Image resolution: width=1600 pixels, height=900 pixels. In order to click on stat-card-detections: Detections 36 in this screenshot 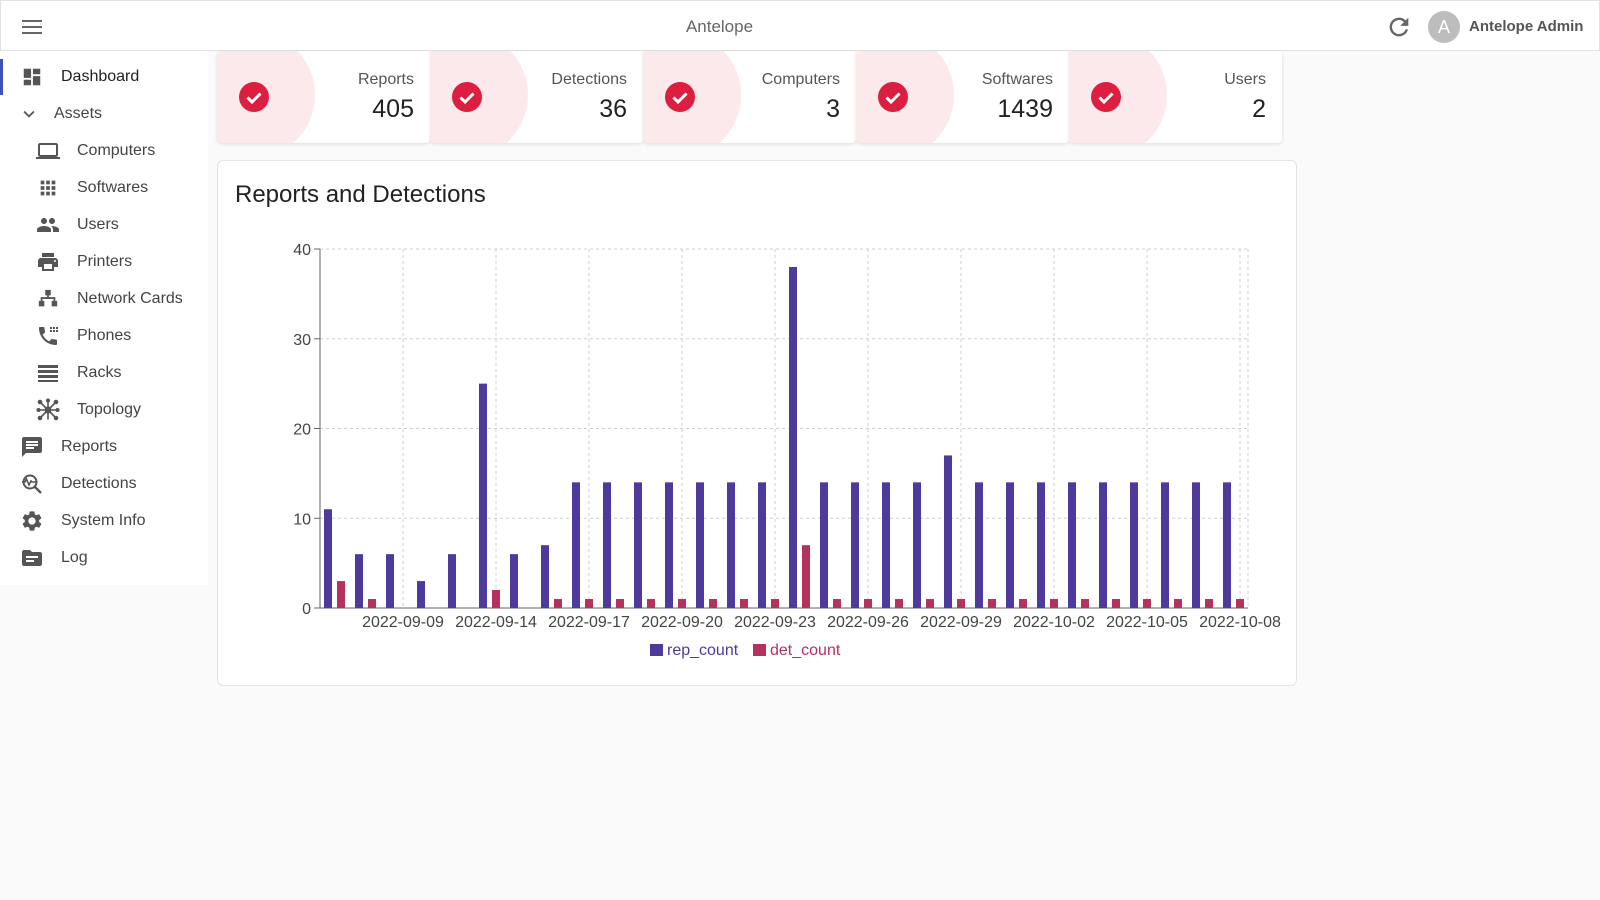, I will do `click(536, 97)`.